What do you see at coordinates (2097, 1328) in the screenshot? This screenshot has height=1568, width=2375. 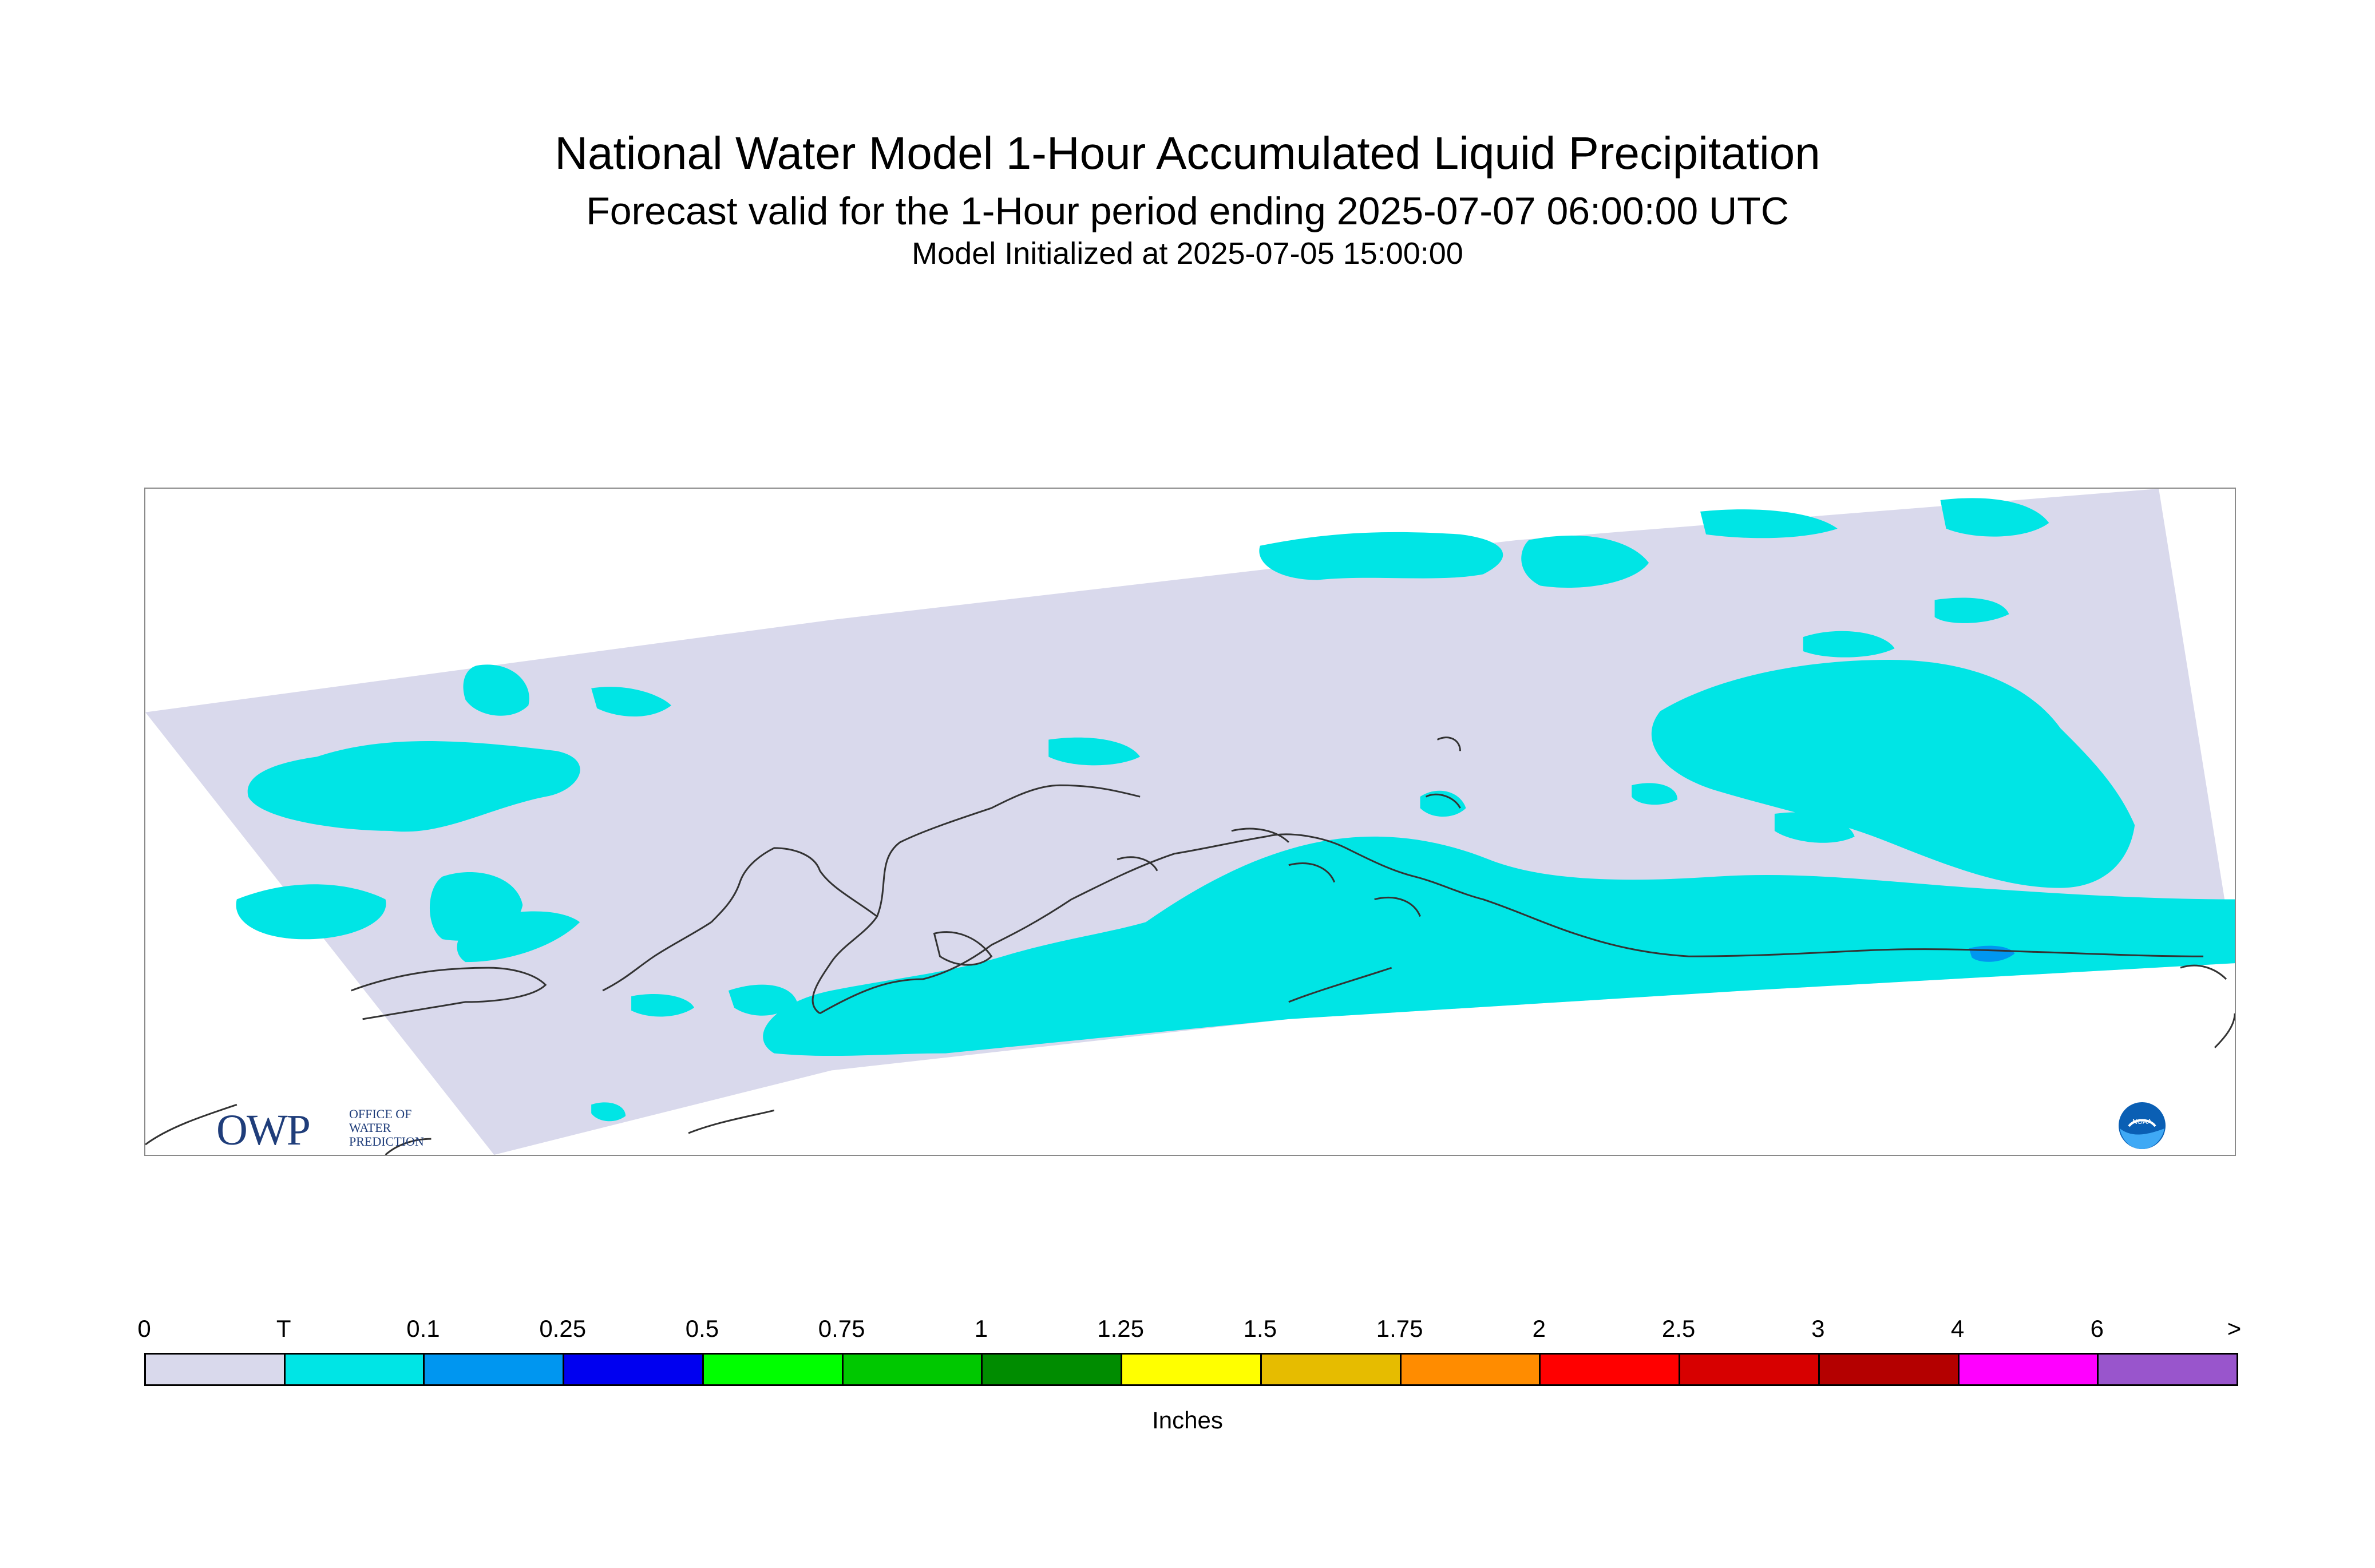 I see `legend-tick-label: 6` at bounding box center [2097, 1328].